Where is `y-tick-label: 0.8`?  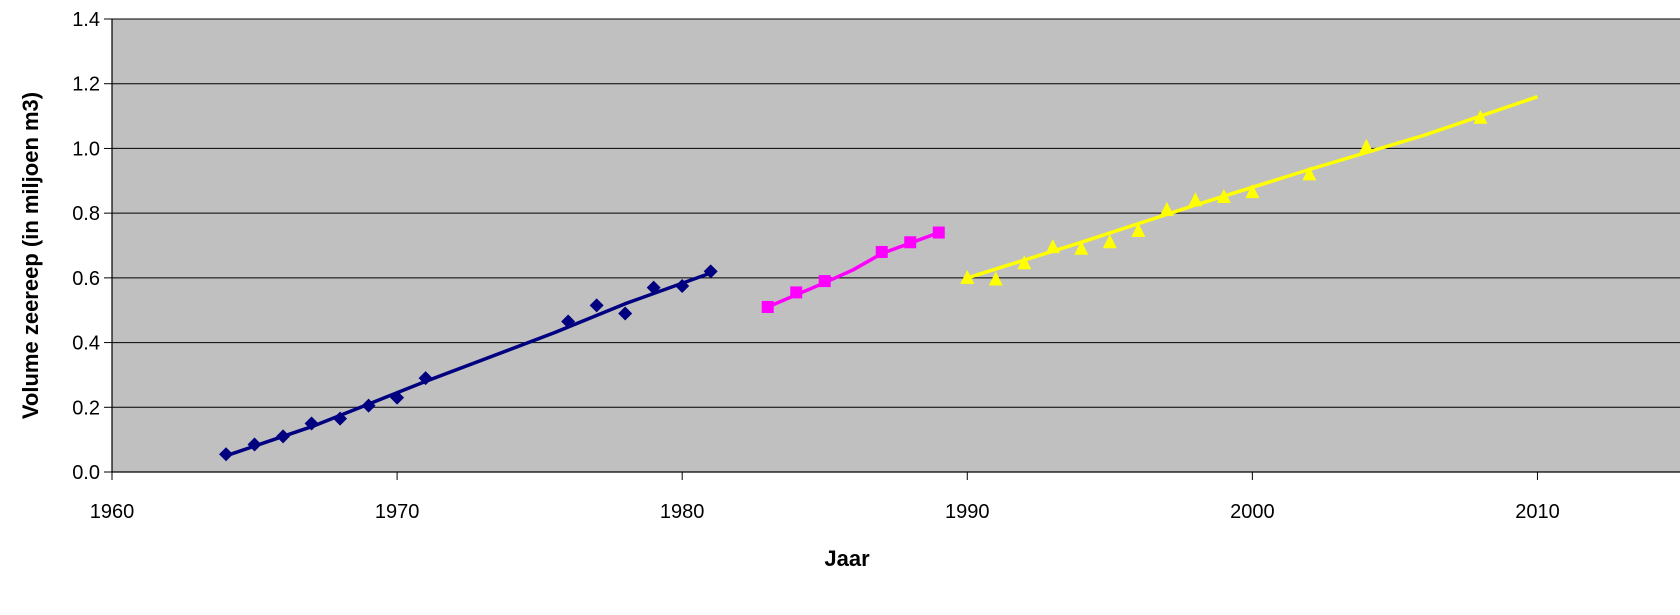 y-tick-label: 0.8 is located at coordinates (86, 214).